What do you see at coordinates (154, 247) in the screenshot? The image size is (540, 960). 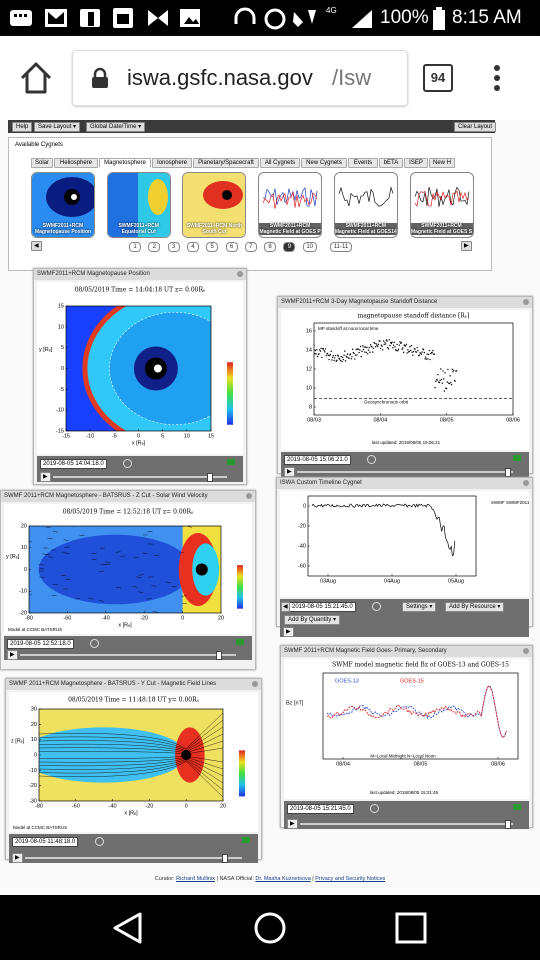 I see `page-number: 2` at bounding box center [154, 247].